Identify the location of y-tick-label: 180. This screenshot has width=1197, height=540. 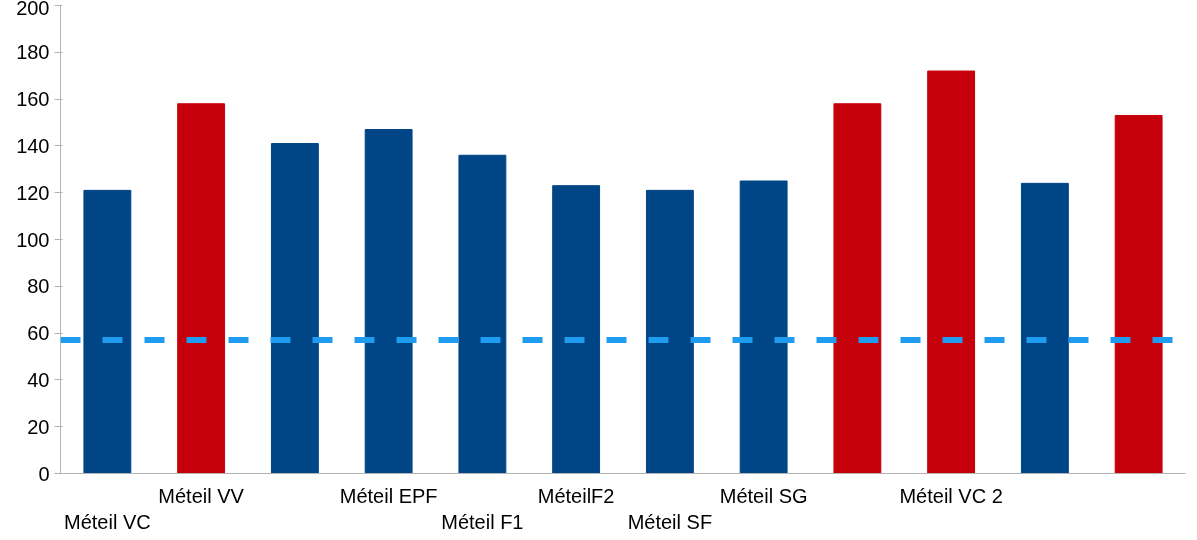
(33, 52).